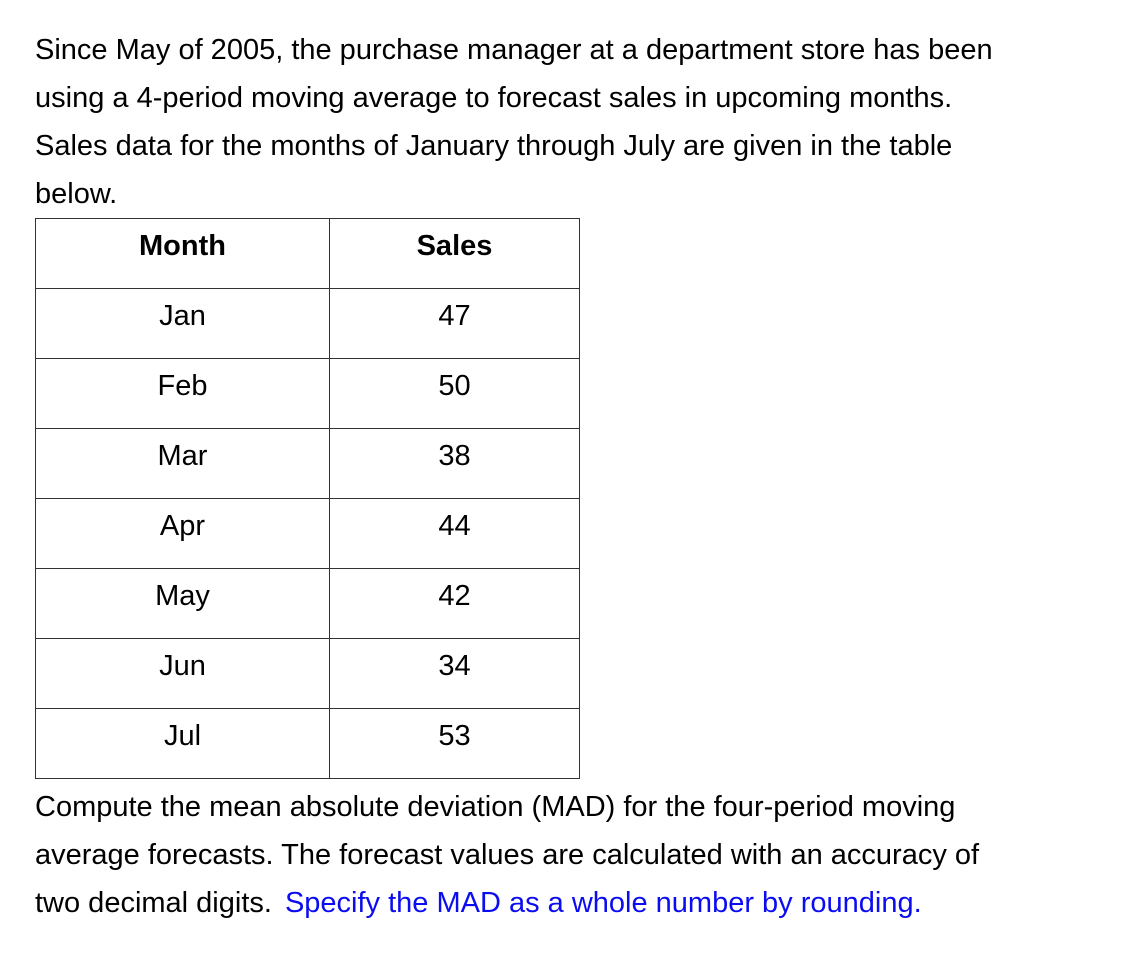 Image resolution: width=1148 pixels, height=960 pixels. What do you see at coordinates (182, 533) in the screenshot?
I see `month-cell: Apr` at bounding box center [182, 533].